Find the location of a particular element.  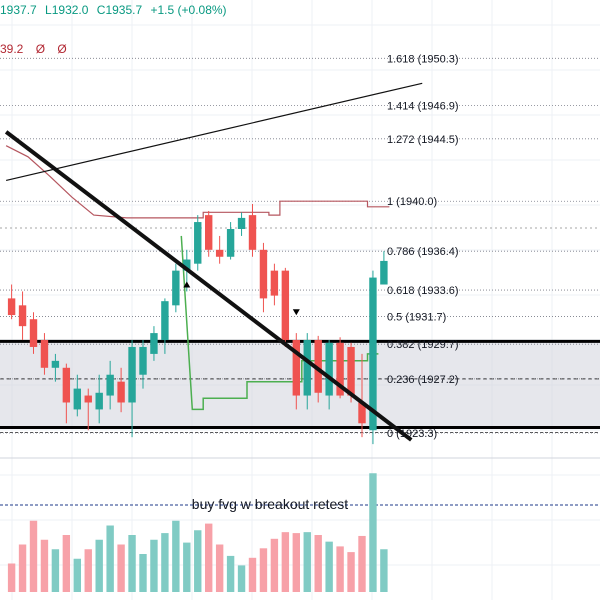

red-indicator-line is located at coordinates (197, 182).